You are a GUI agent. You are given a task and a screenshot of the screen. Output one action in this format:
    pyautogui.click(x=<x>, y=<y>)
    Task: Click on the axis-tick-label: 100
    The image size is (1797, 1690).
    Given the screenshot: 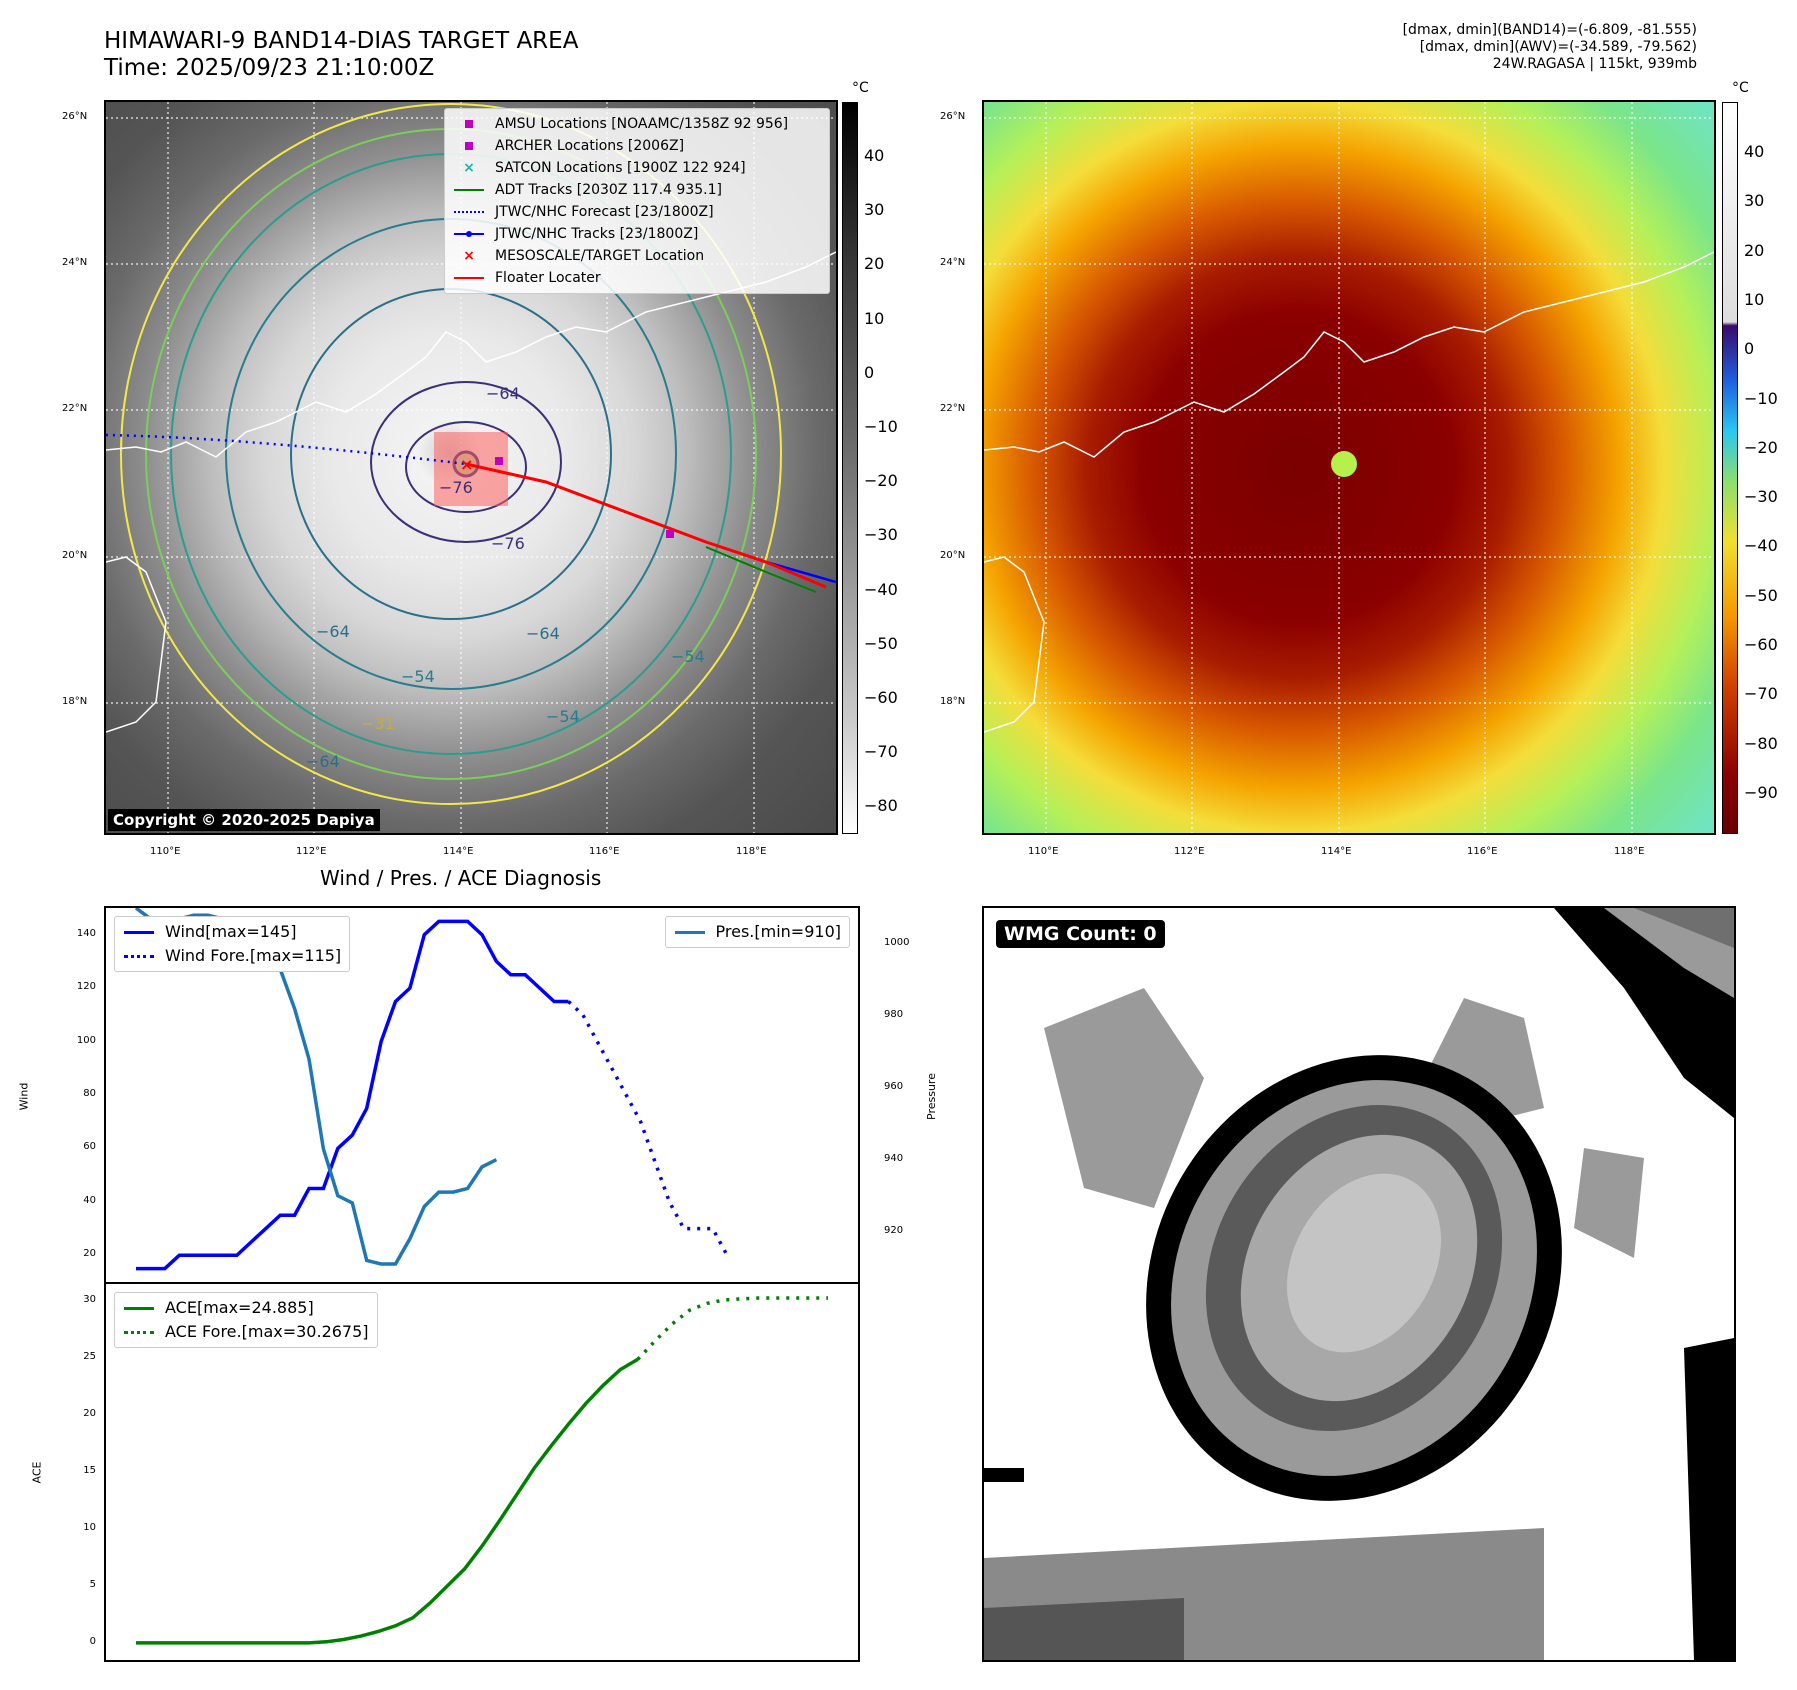 What is the action you would take?
    pyautogui.click(x=86, y=1040)
    